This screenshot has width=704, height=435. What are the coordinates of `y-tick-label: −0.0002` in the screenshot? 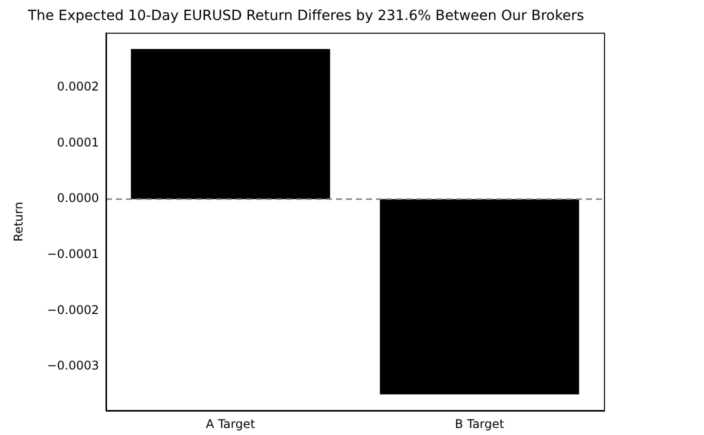 It's located at (72, 309).